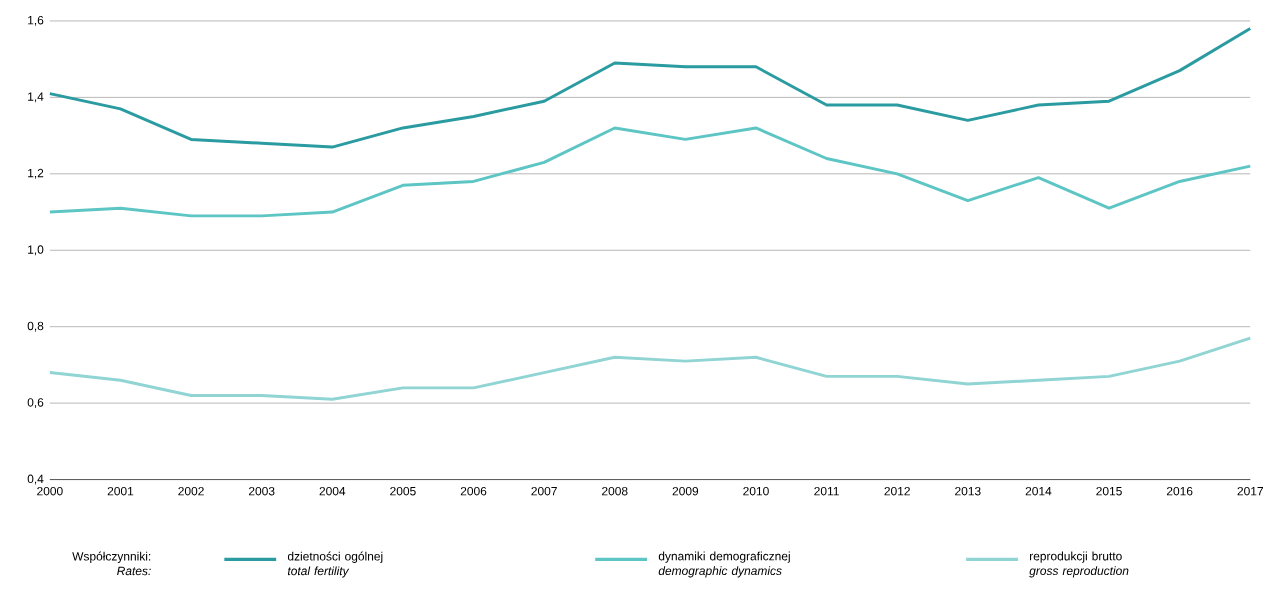  What do you see at coordinates (724, 564) in the screenshot?
I see `legend-label: dynamiki demograficznej demographic dynamics` at bounding box center [724, 564].